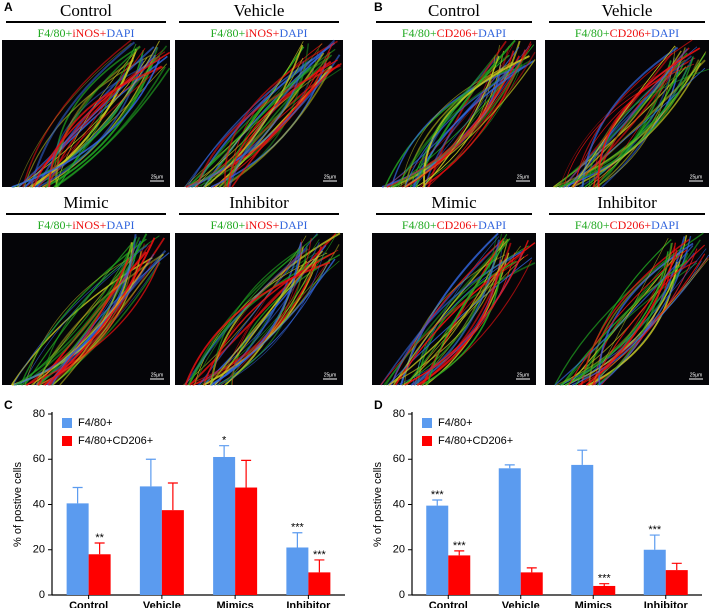 The width and height of the screenshot is (709, 608). I want to click on x-tick-label: Control, so click(448, 604).